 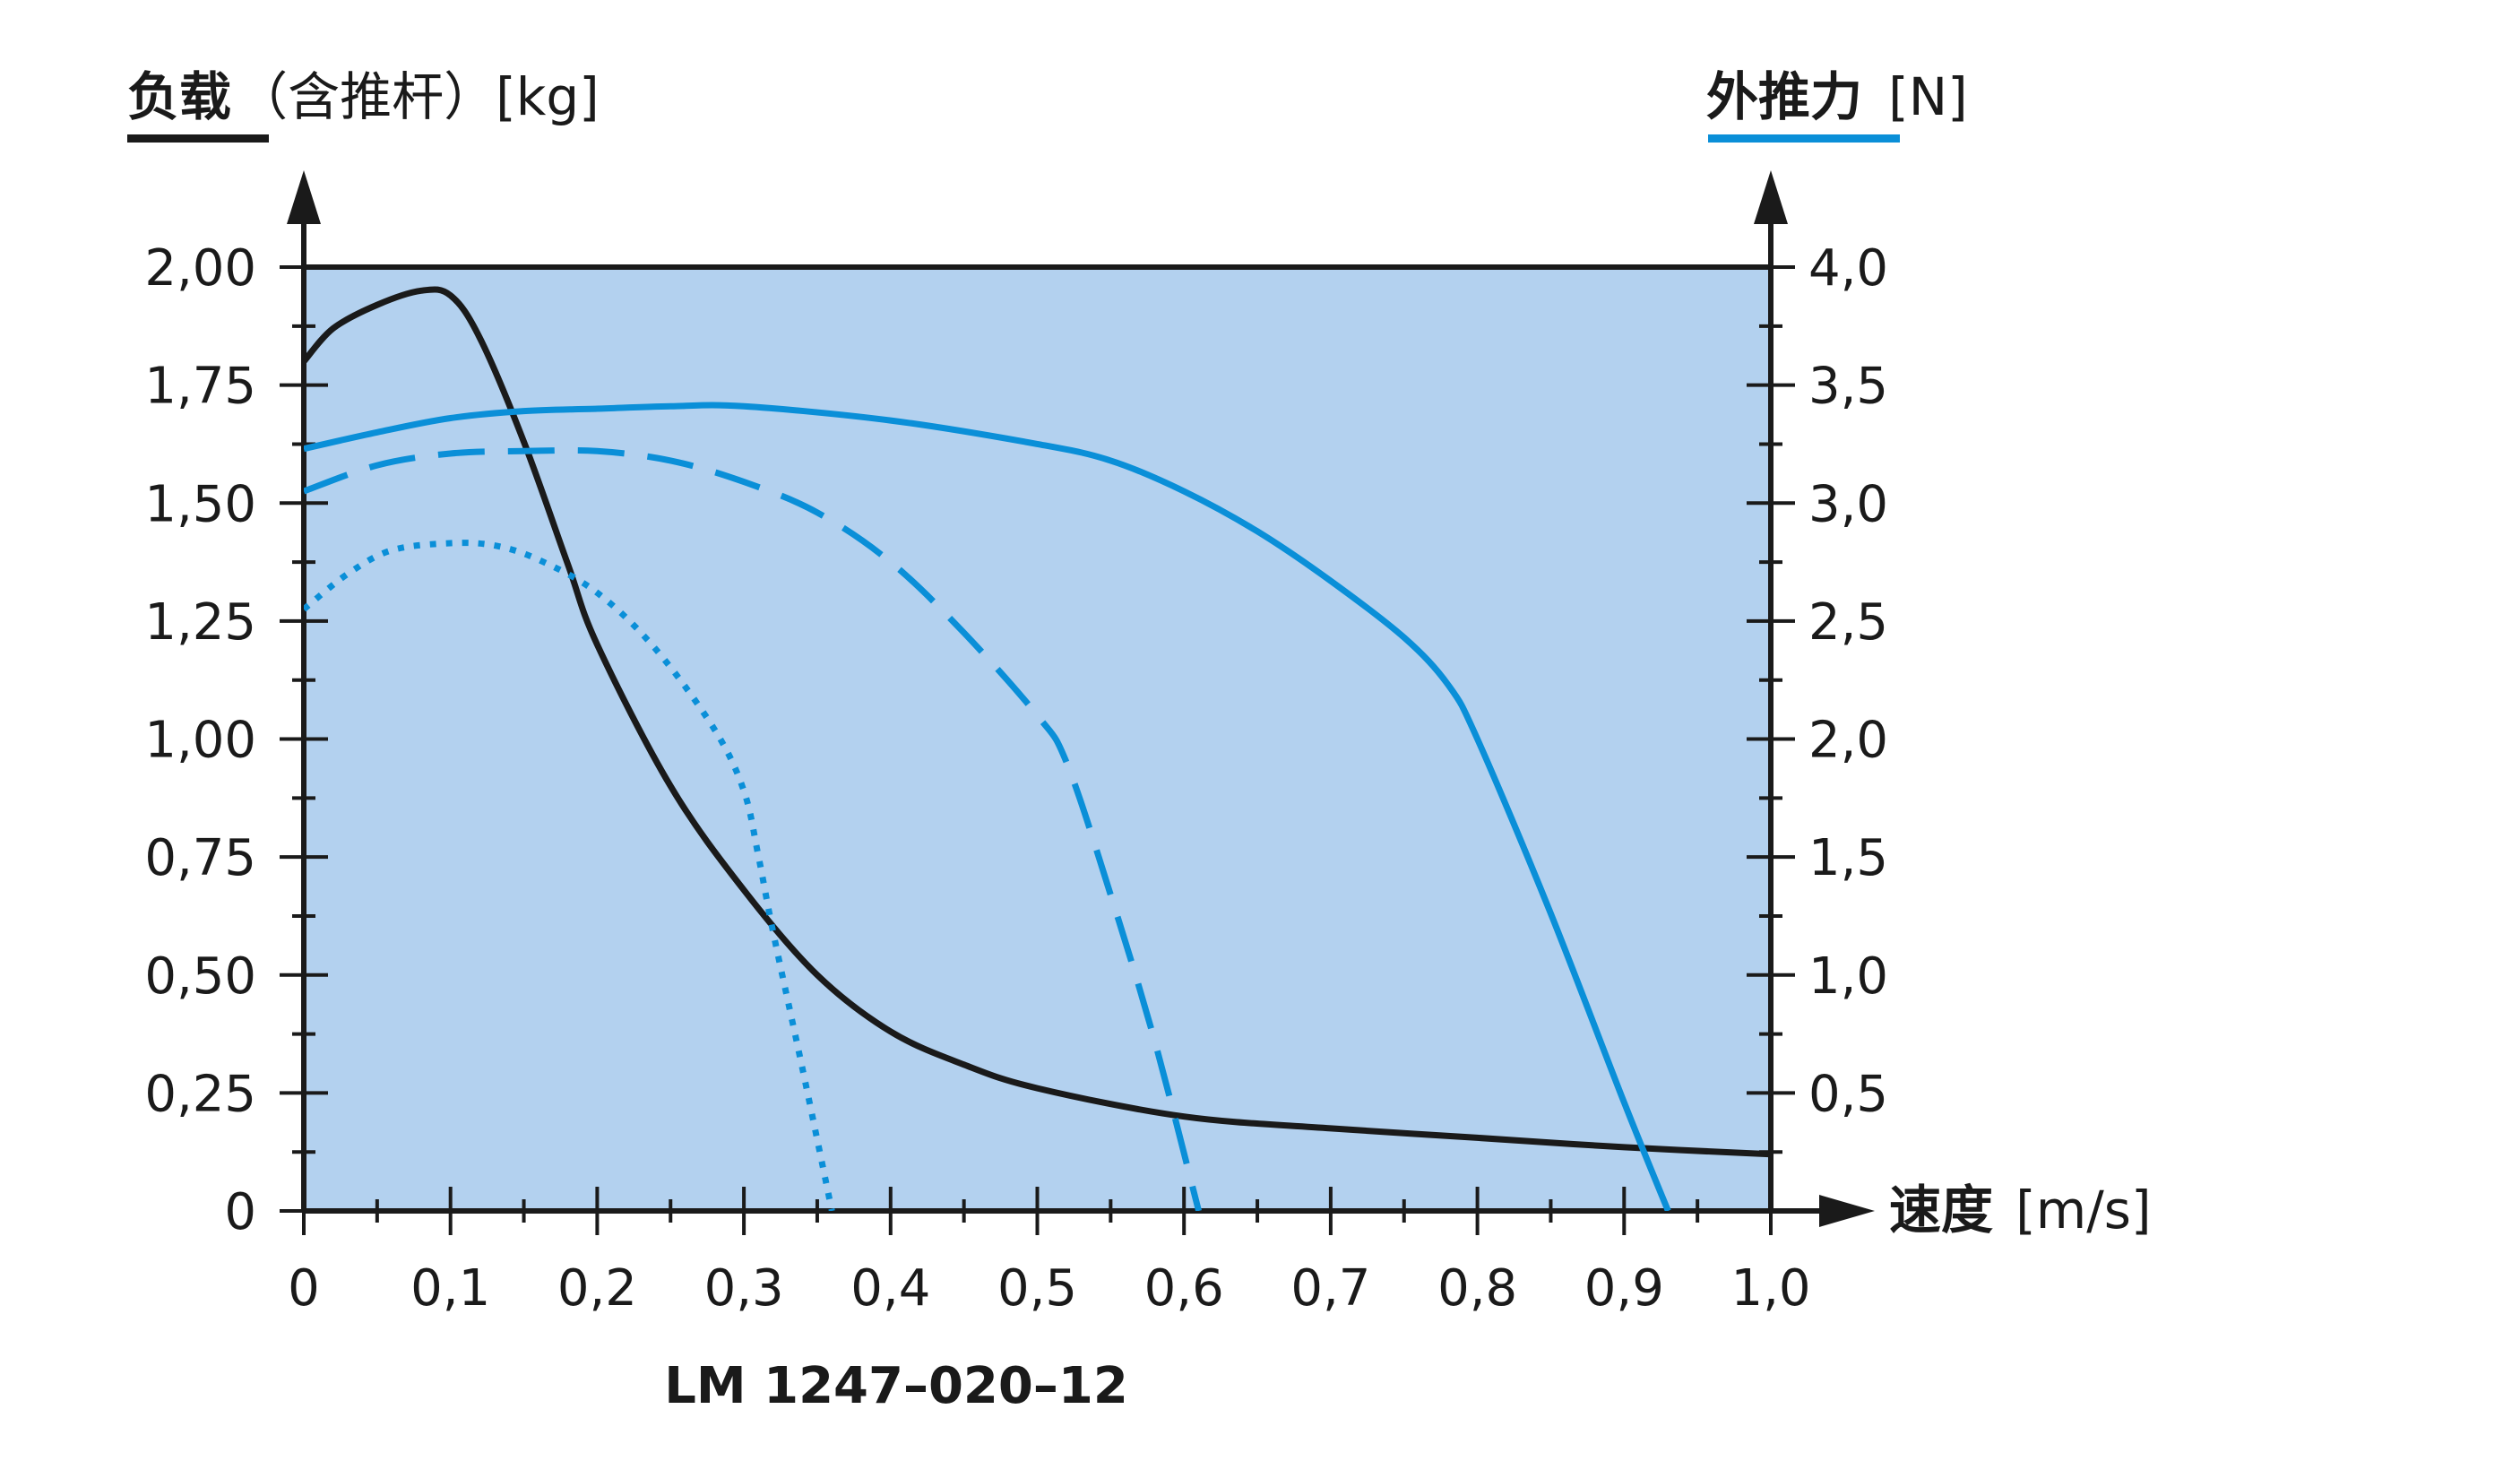 What do you see at coordinates (198, 138) in the screenshot?
I see `left-axis-legend-bar` at bounding box center [198, 138].